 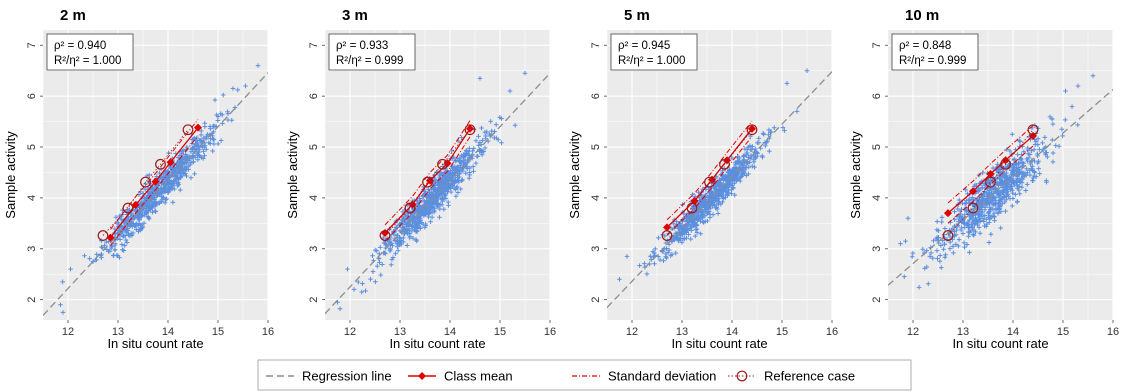 I want to click on y-tick-label: 3, so click(x=314, y=249).